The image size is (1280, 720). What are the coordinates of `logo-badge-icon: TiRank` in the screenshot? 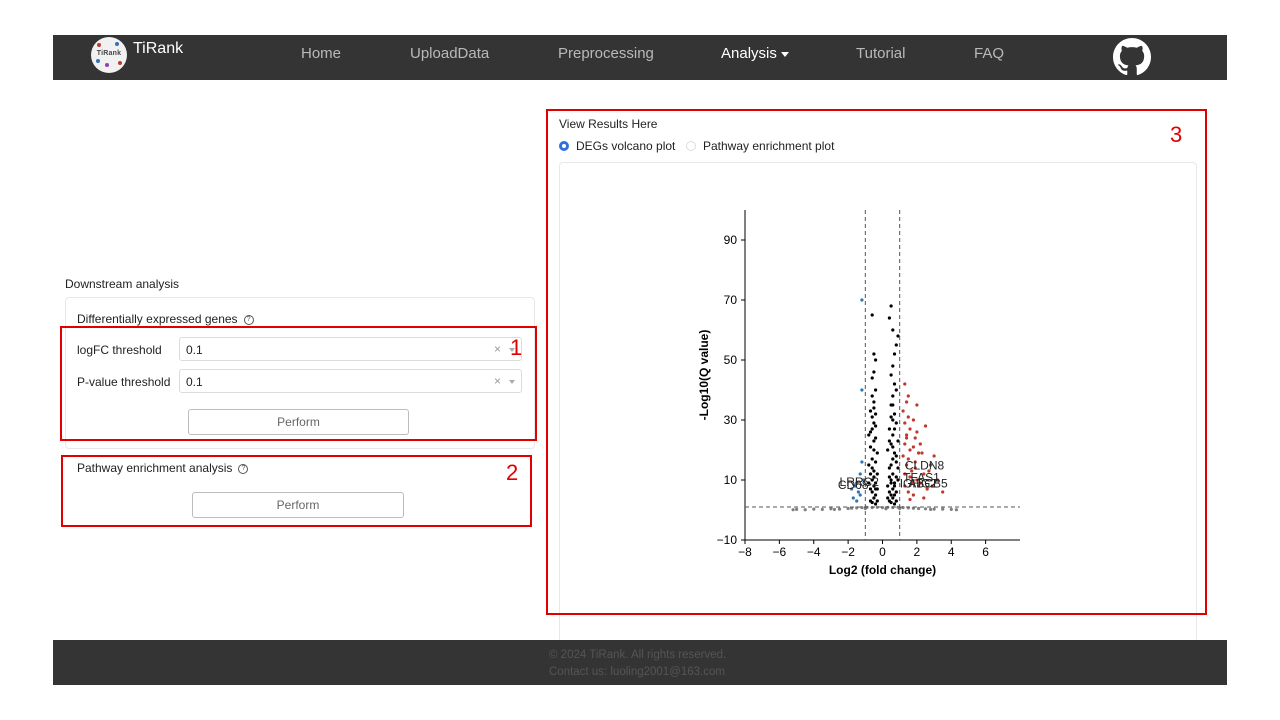 It's located at (109, 55).